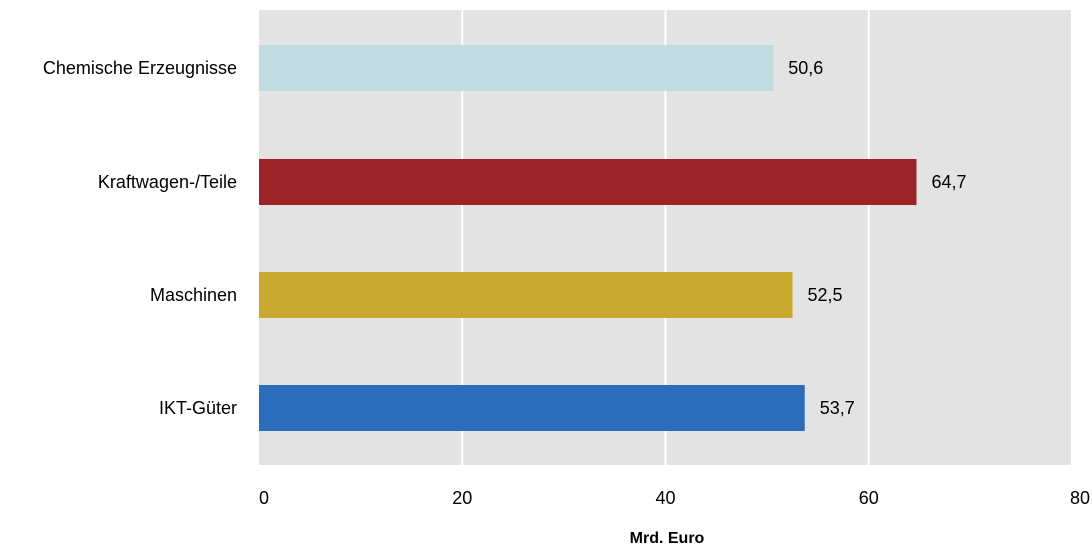 The width and height of the screenshot is (1092, 549). What do you see at coordinates (1080, 498) in the screenshot?
I see `x-tick-label: 80` at bounding box center [1080, 498].